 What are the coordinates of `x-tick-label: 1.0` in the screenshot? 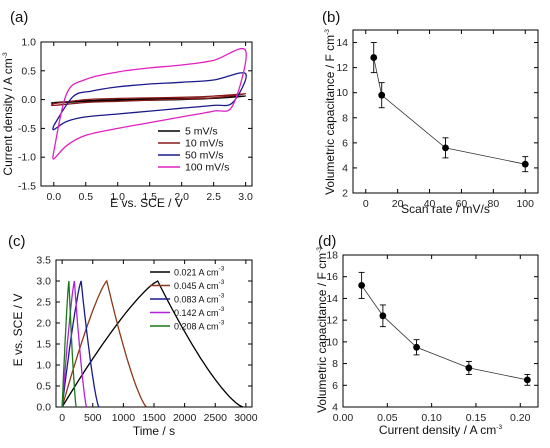 It's located at (117, 197).